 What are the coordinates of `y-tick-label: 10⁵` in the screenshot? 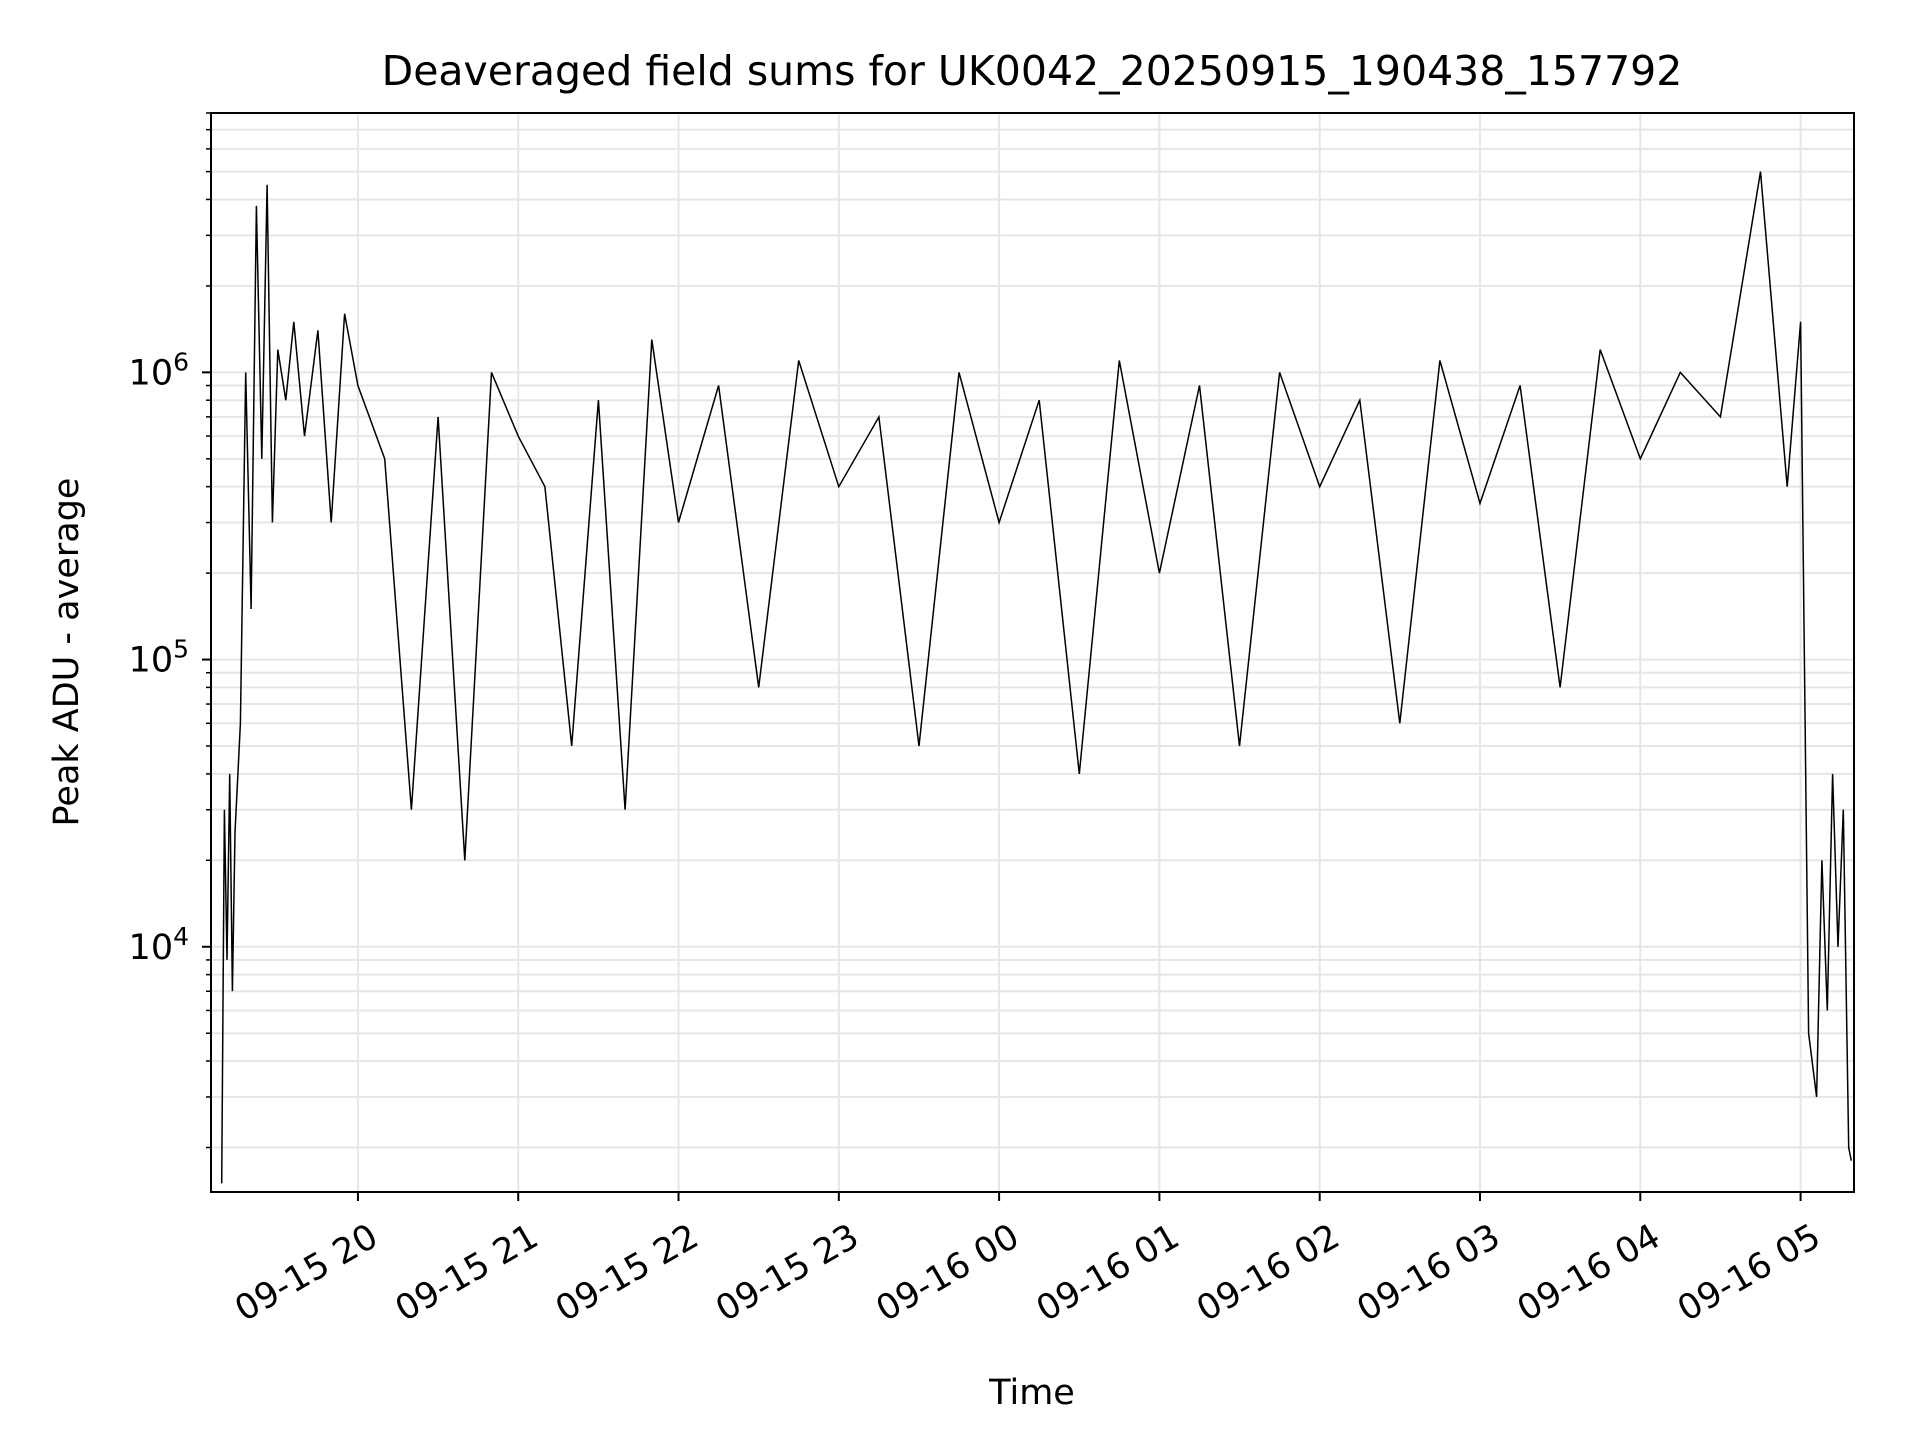 It's located at (159, 658).